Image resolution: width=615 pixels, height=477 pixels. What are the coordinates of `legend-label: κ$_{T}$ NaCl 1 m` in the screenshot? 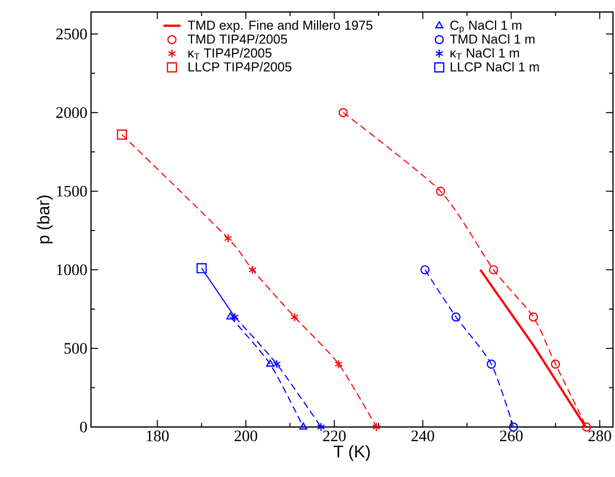 It's located at (484, 54).